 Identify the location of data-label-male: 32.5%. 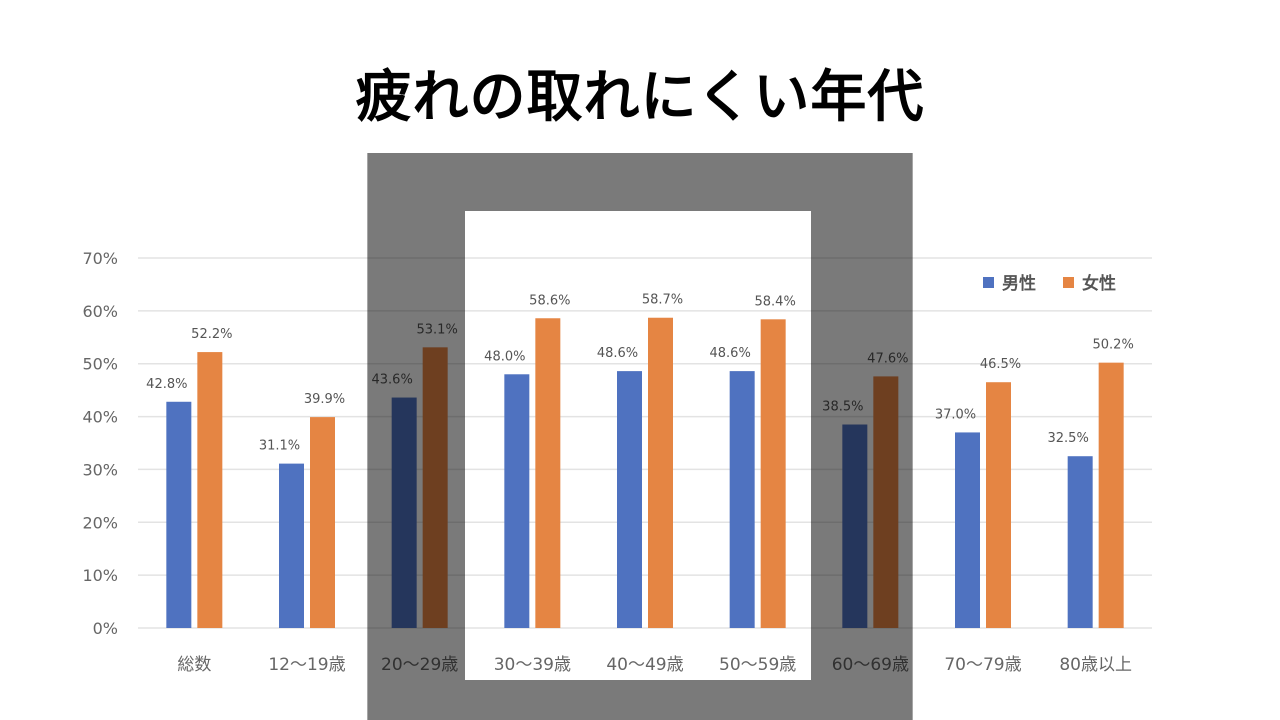
(1068, 438).